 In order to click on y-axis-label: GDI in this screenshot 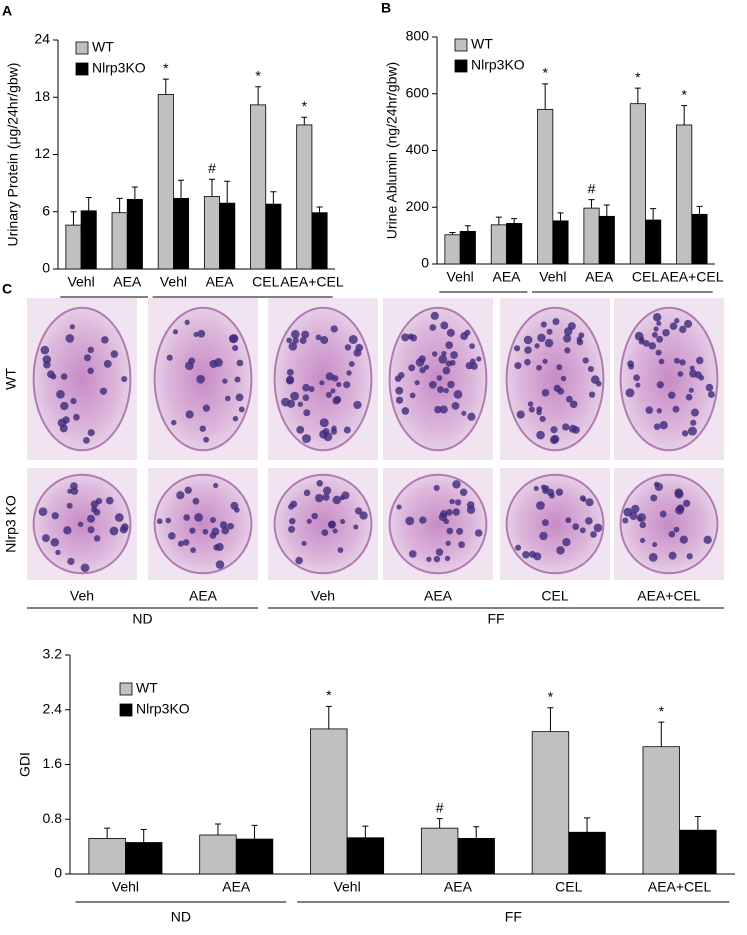, I will do `click(25, 764)`.